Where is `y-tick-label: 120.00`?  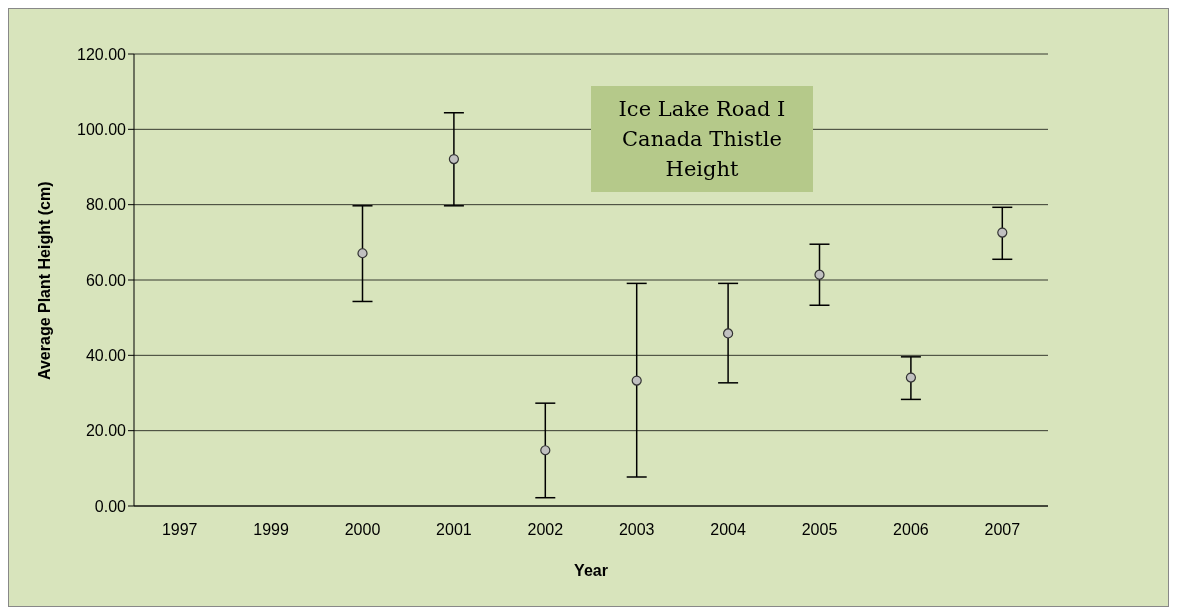
y-tick-label: 120.00 is located at coordinates (102, 54).